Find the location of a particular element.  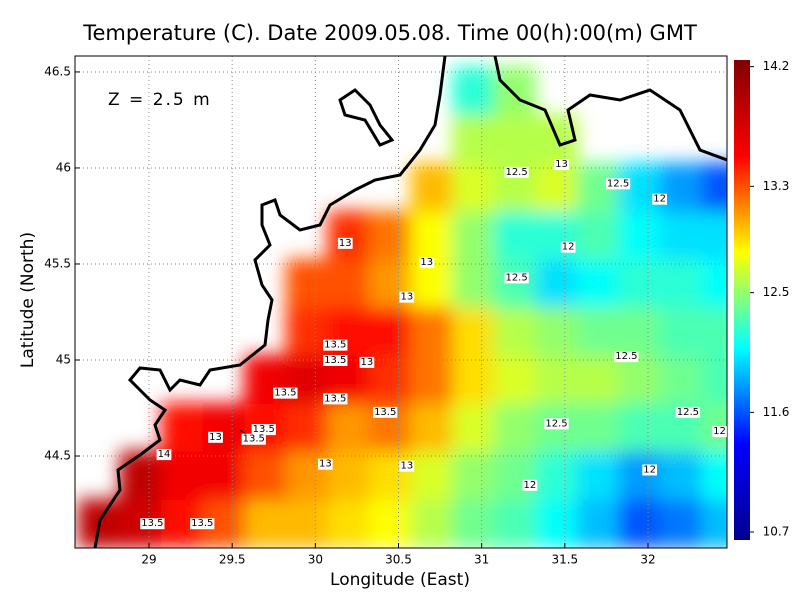

x-tick-label: 30.5 is located at coordinates (398, 560).